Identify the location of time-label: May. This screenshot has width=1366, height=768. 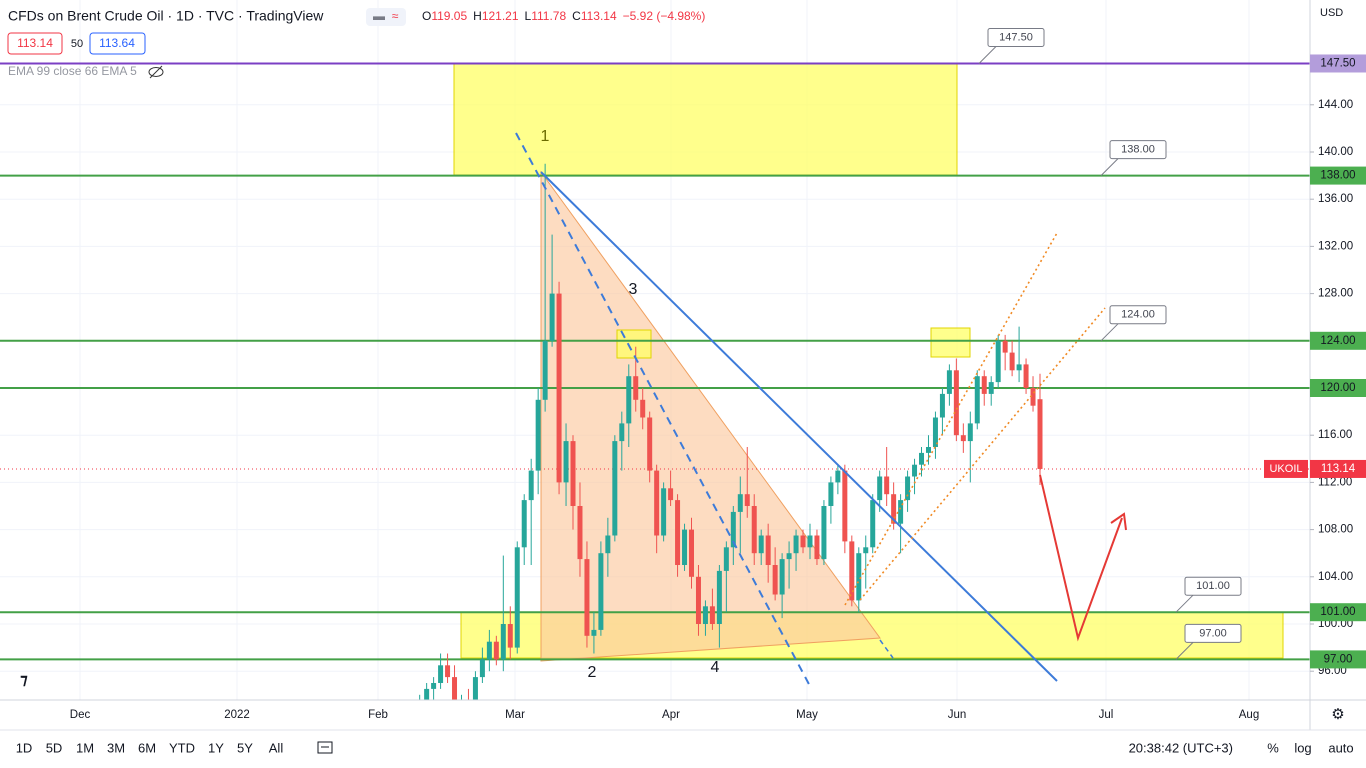
(807, 715).